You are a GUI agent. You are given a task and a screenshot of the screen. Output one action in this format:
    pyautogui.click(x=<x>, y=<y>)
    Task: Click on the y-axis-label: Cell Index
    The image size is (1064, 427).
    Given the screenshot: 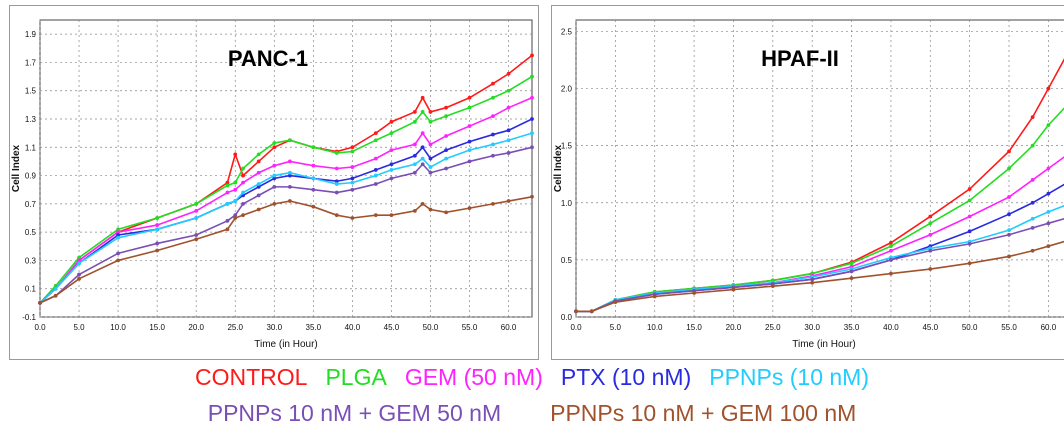 What is the action you would take?
    pyautogui.click(x=16, y=168)
    